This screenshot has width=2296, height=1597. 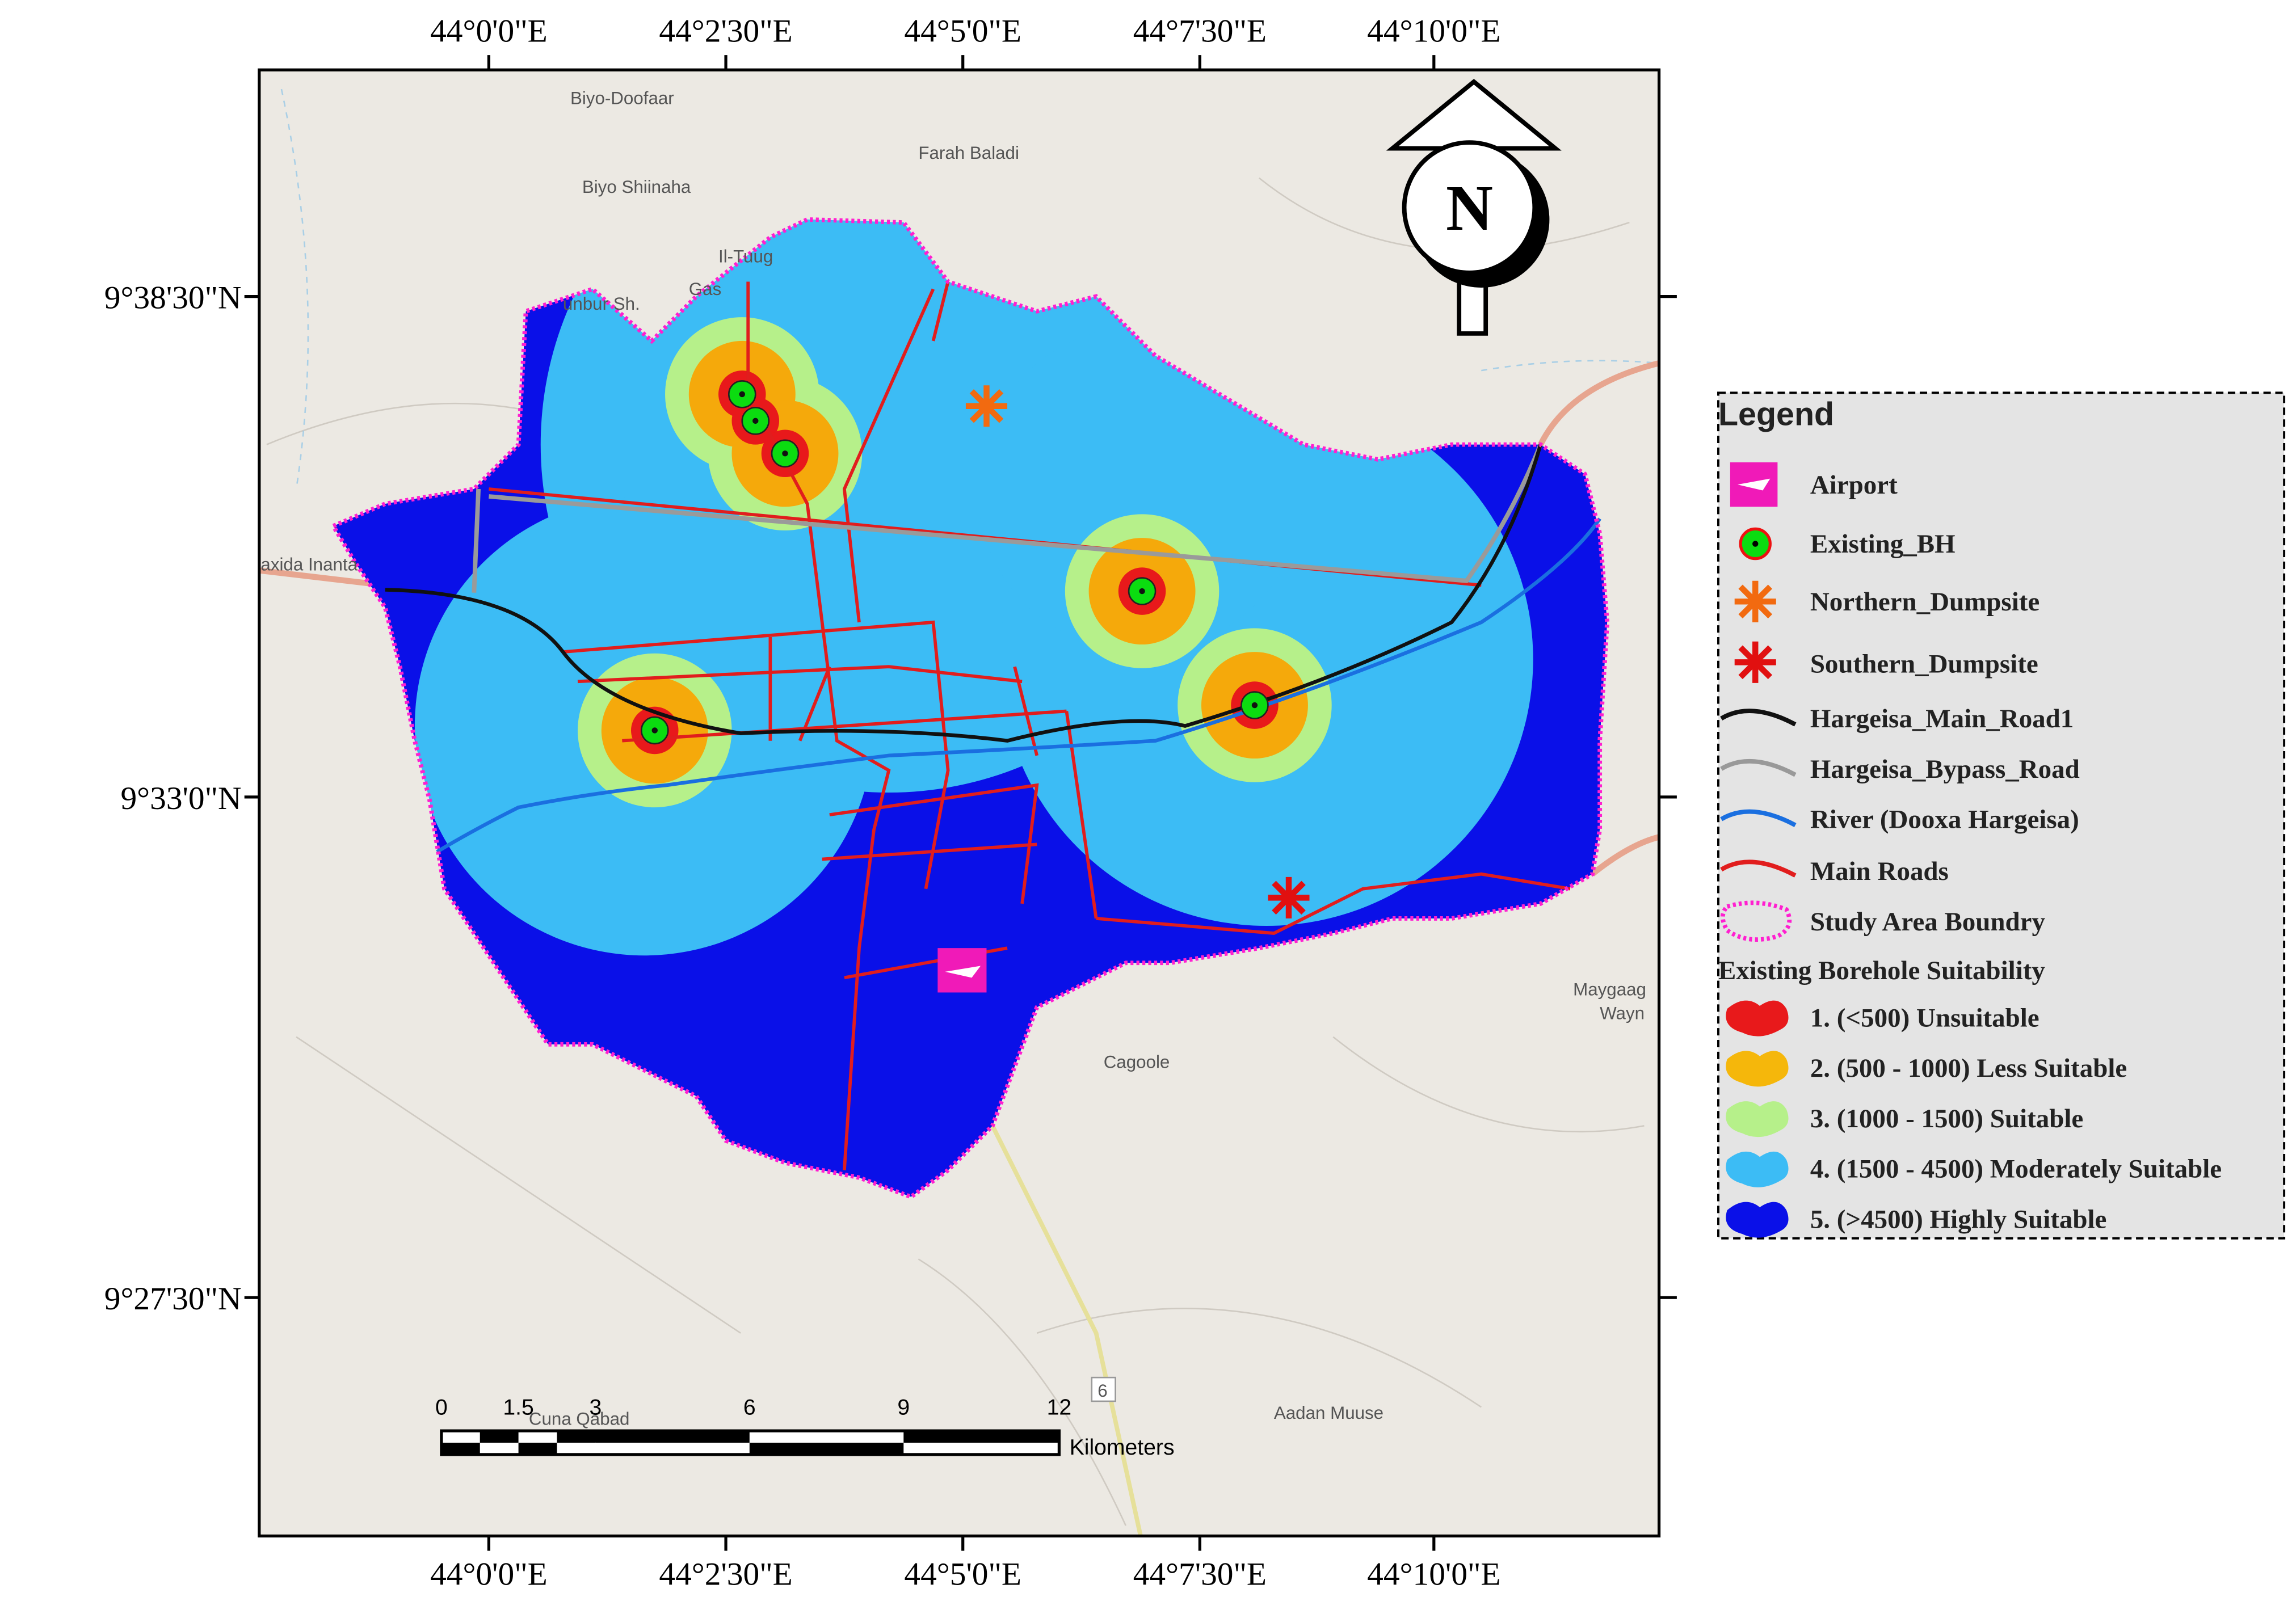 What do you see at coordinates (1925, 1018) in the screenshot?
I see `legend-label: 1. (<500) Unsuitable` at bounding box center [1925, 1018].